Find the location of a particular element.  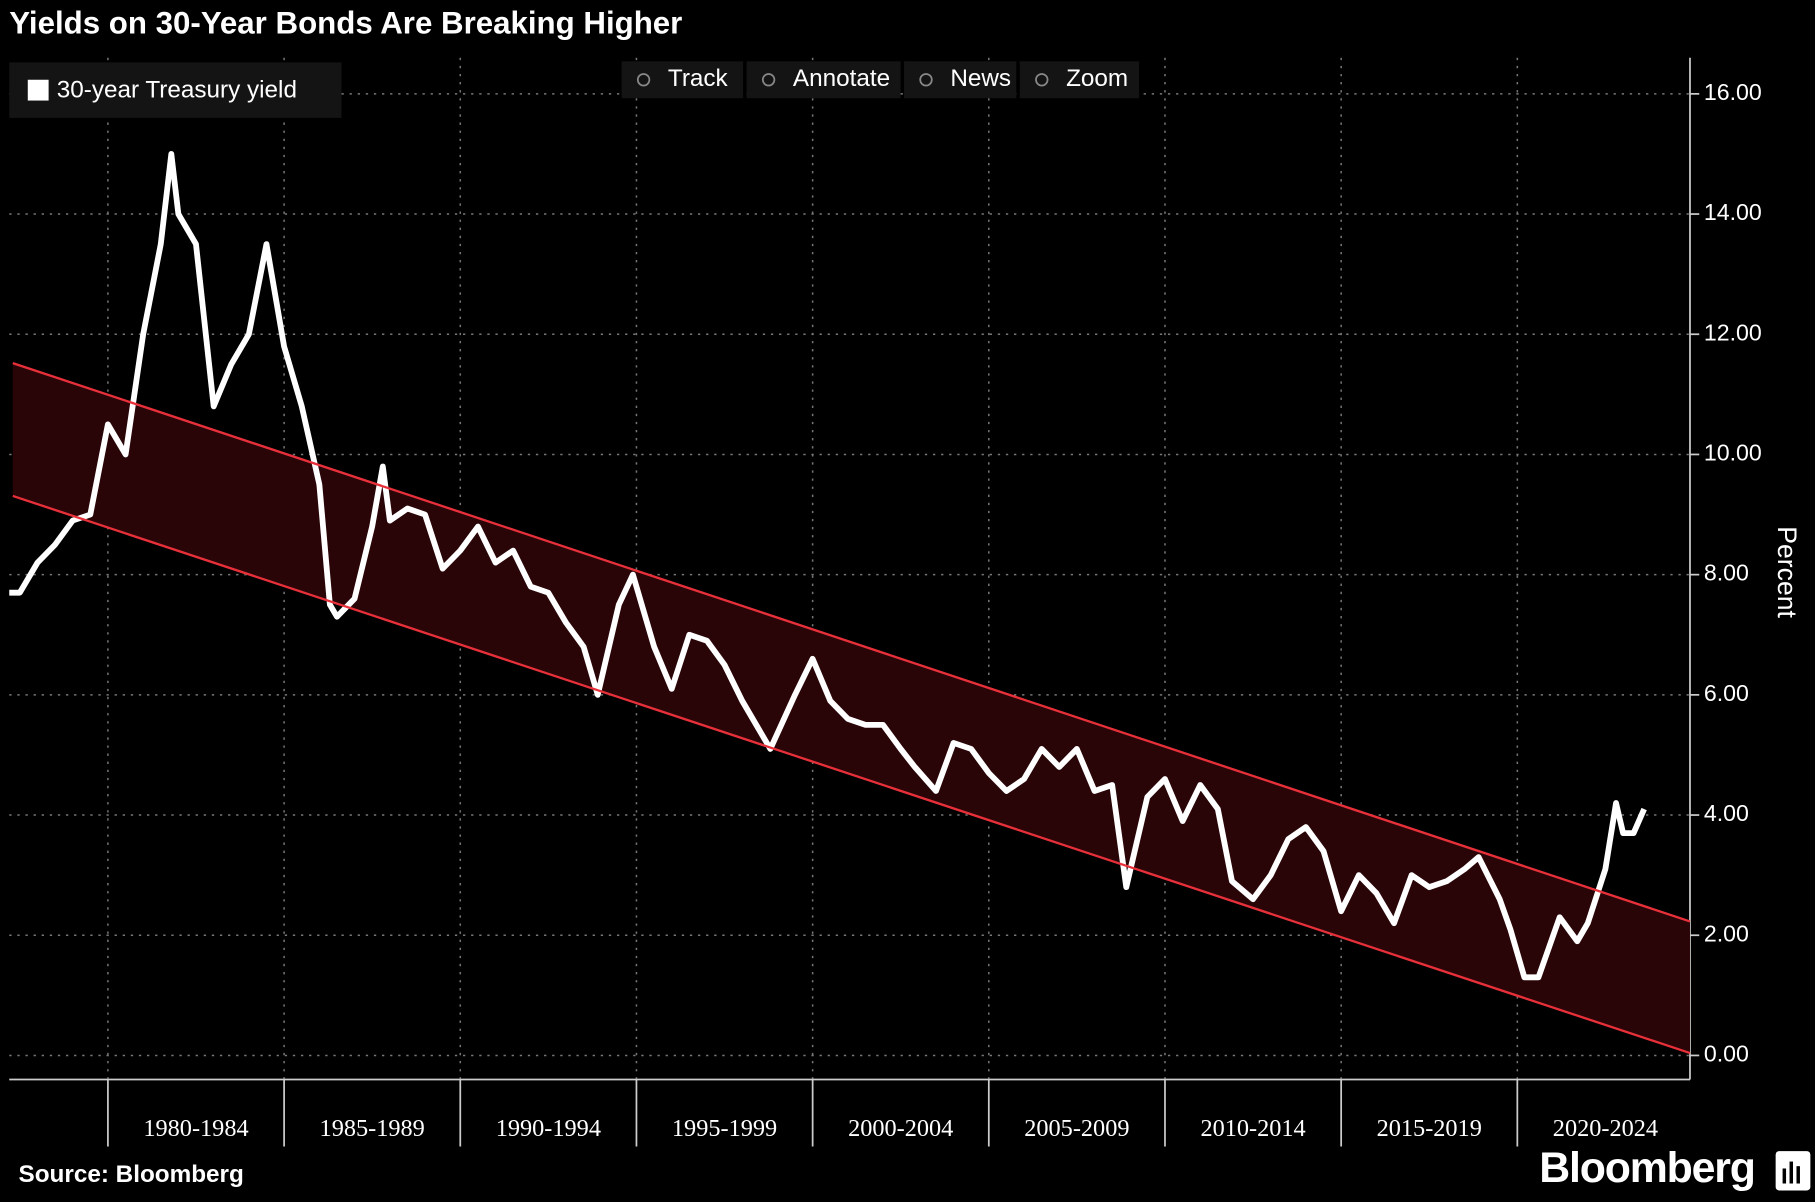

brand-logo: Bloomberg is located at coordinates (1647, 1168).